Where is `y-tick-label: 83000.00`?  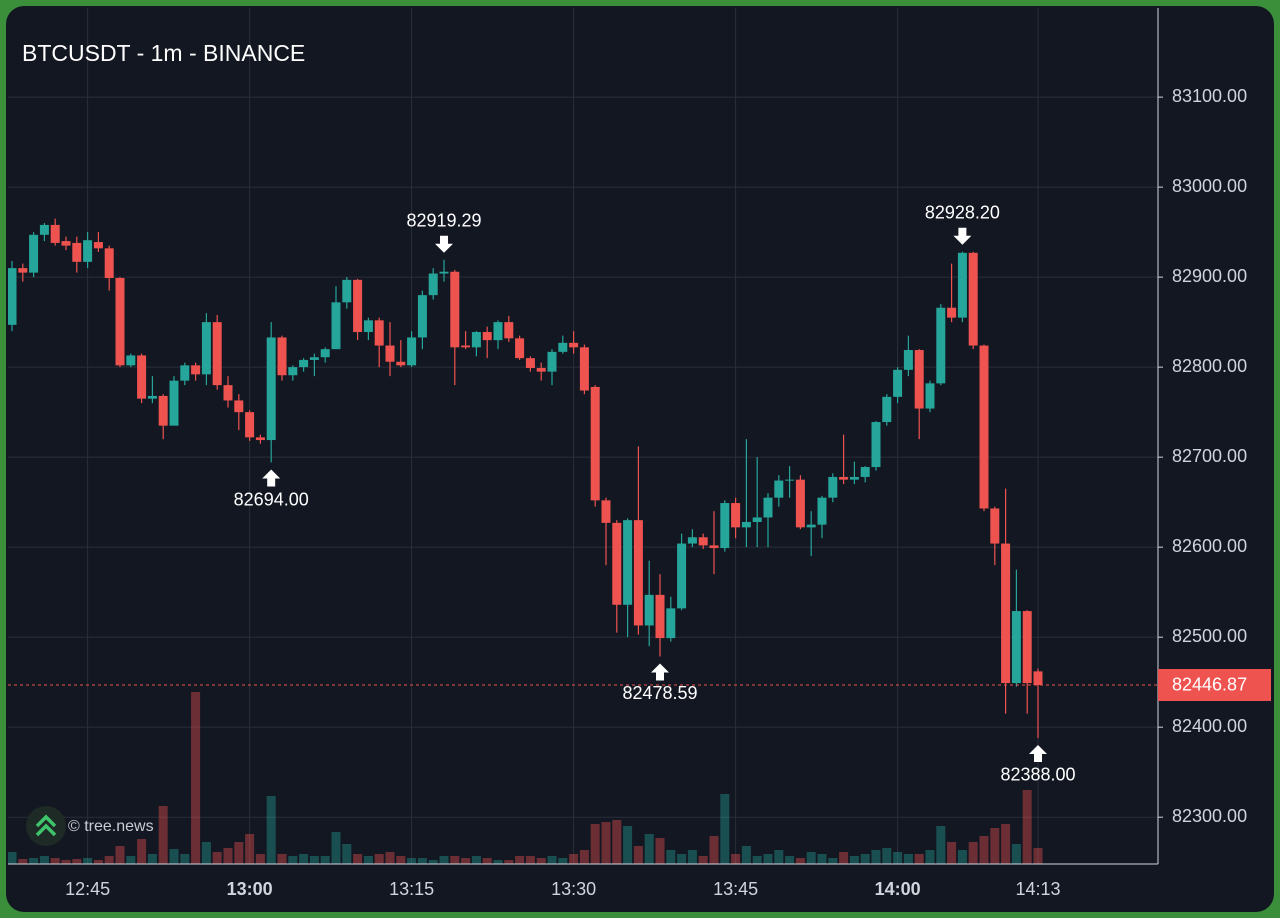
y-tick-label: 83000.00 is located at coordinates (1209, 186).